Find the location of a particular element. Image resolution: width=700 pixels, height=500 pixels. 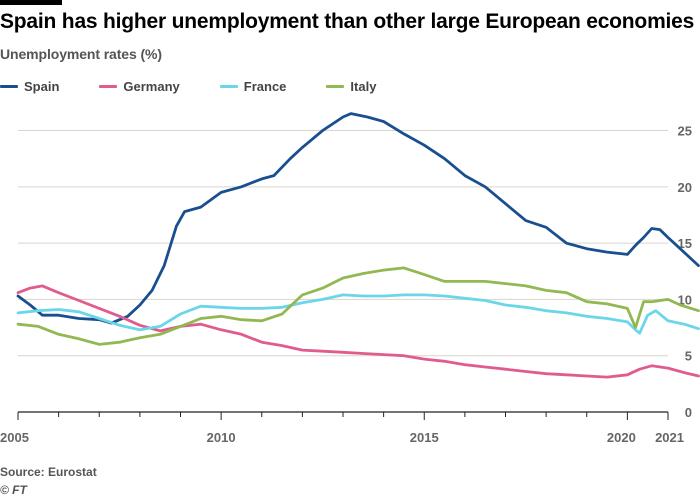

legend-item-spain: Spain is located at coordinates (29, 86).